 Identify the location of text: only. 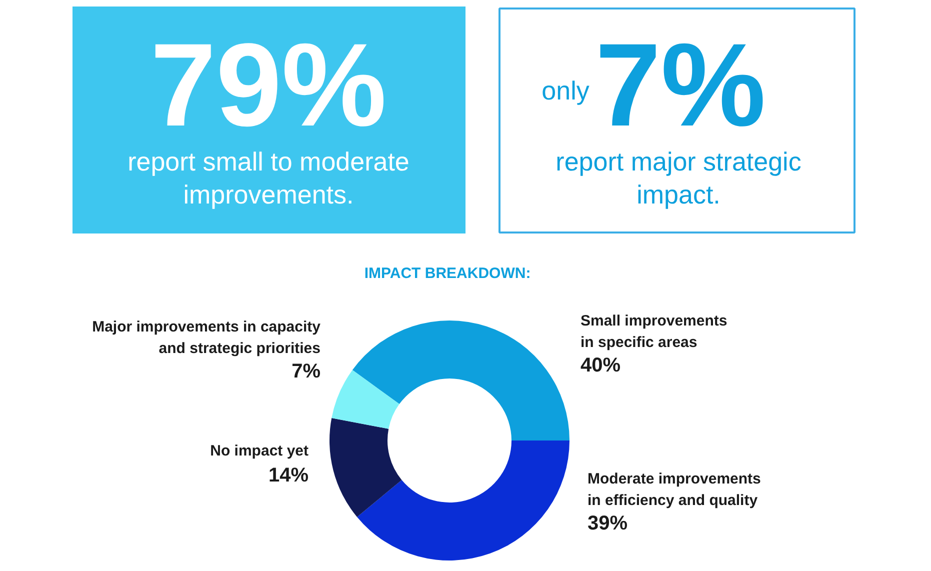
(566, 91).